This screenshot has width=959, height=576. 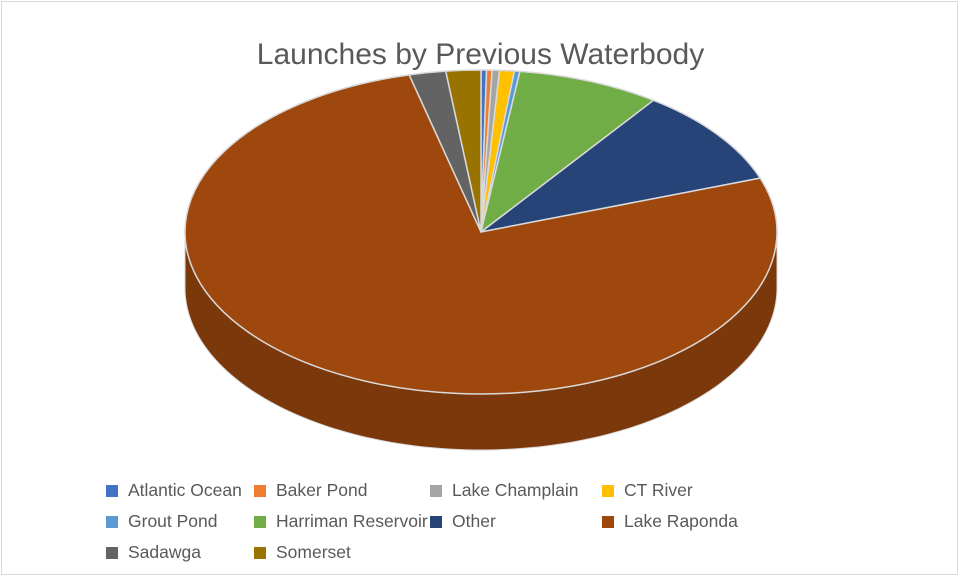 I want to click on legend-item-harriman-reservoir: Harriman Reservoir, so click(x=341, y=521).